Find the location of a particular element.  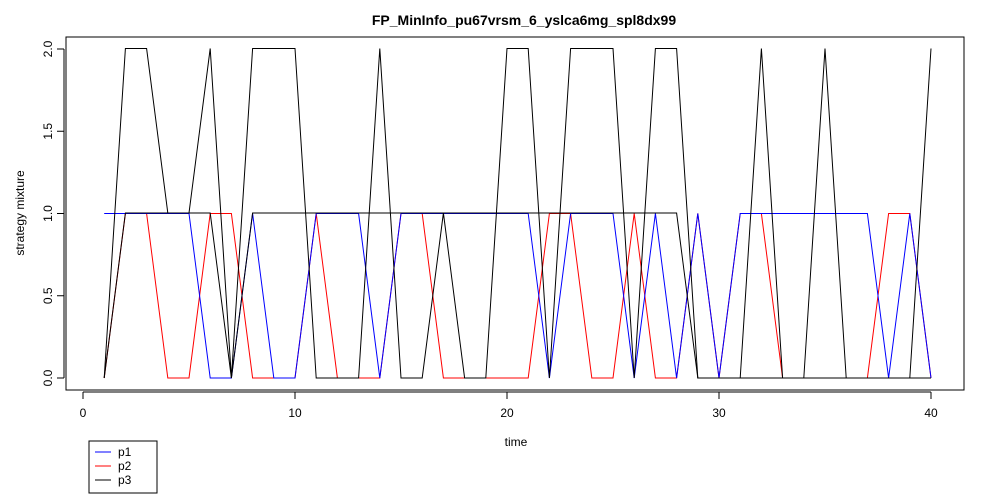

x-axis: 0 10 20 30 40 is located at coordinates (509, 405).